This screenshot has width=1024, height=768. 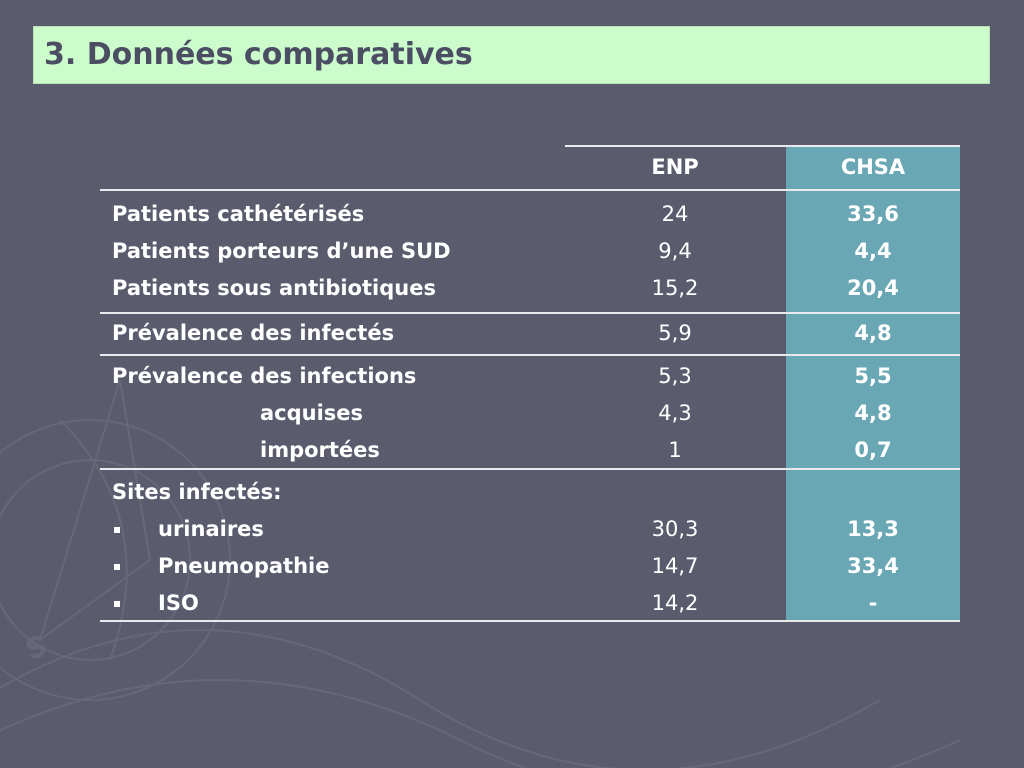 What do you see at coordinates (36, 648) in the screenshot?
I see `svg-text: S` at bounding box center [36, 648].